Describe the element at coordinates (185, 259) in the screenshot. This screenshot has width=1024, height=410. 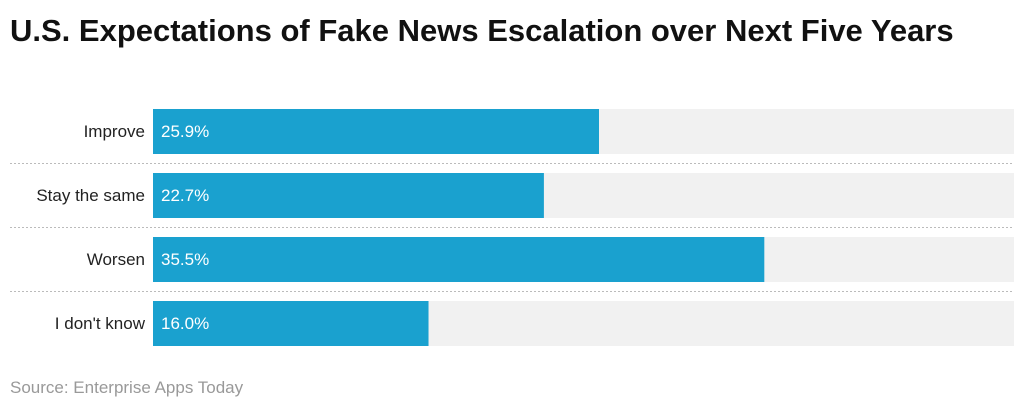
I see `value-label: 35.5%` at that location.